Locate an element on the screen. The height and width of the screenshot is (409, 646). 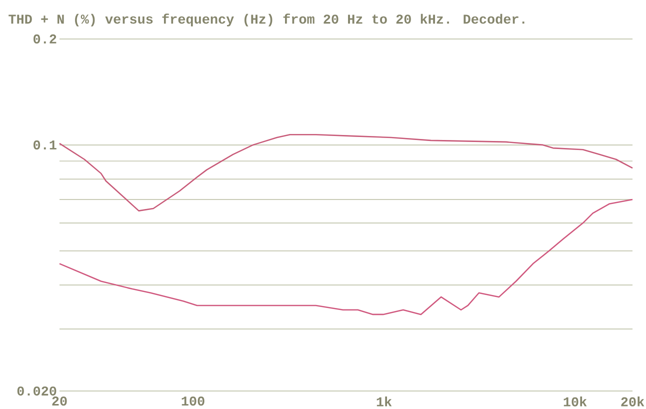
x-tick-label: 1k is located at coordinates (384, 401).